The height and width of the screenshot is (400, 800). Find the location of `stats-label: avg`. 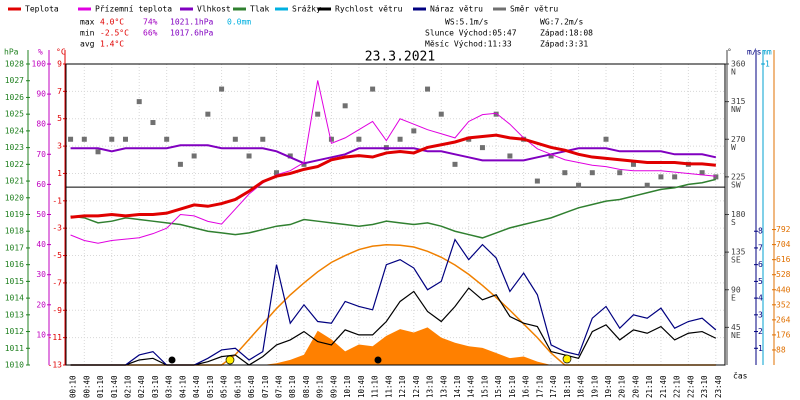

stats-label: avg is located at coordinates (87, 44).